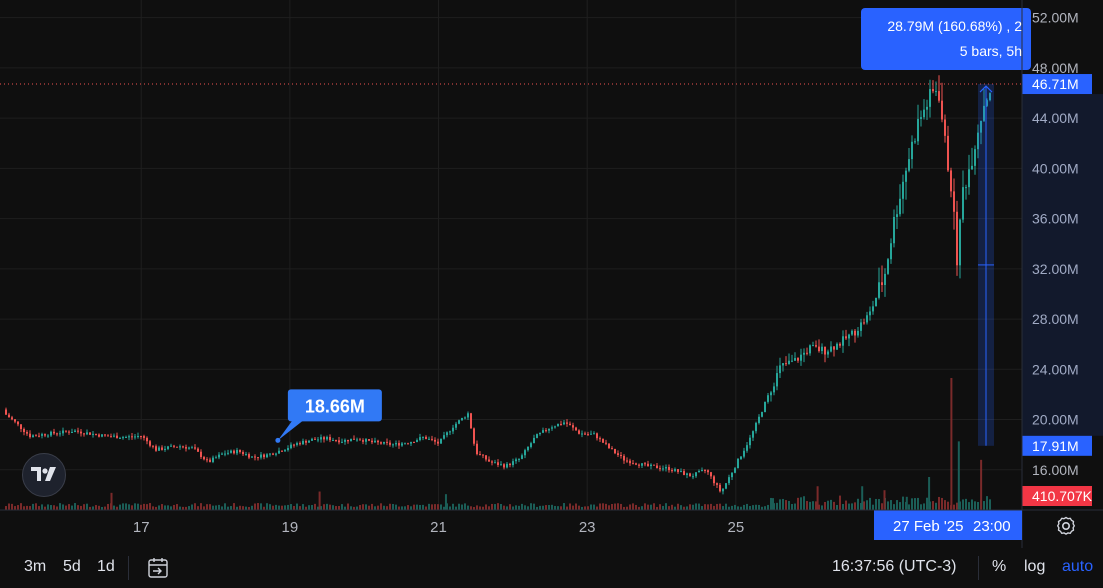 The width and height of the screenshot is (1103, 588). What do you see at coordinates (335, 406) in the screenshot?
I see `callout-label: 18.66M` at bounding box center [335, 406].